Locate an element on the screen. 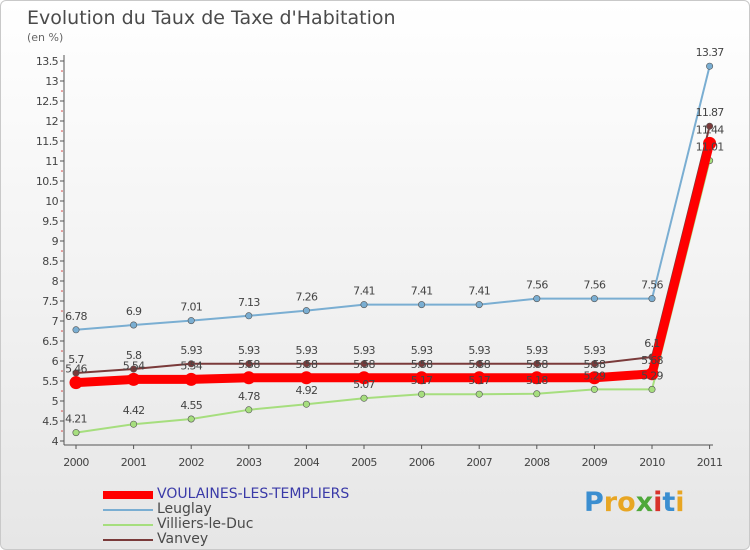  data-label: 7.56 is located at coordinates (595, 285).